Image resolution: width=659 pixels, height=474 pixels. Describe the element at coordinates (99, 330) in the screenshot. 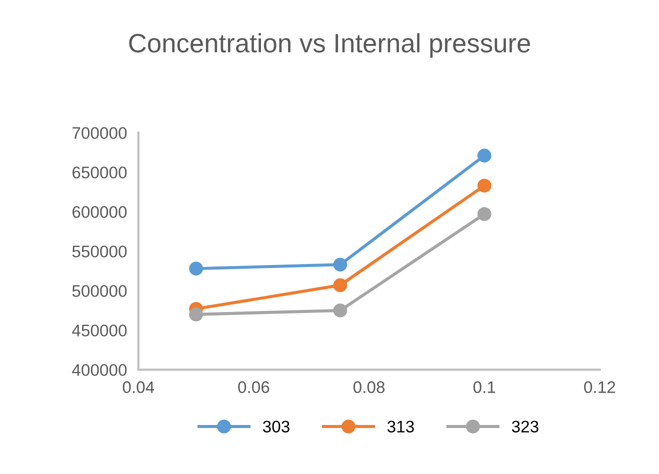

I see `y-tick-label: 450000` at that location.